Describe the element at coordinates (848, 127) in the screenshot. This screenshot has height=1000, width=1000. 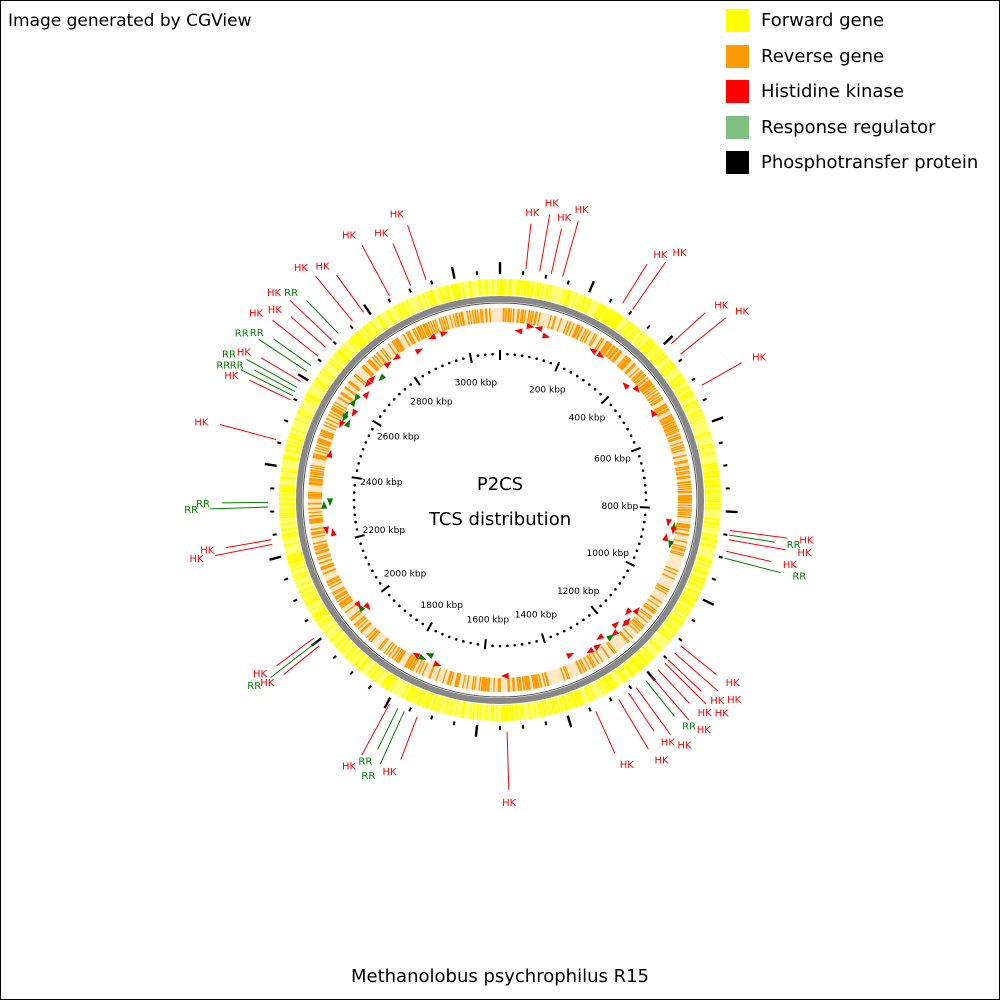
I see `legend-label: Response regulator` at that location.